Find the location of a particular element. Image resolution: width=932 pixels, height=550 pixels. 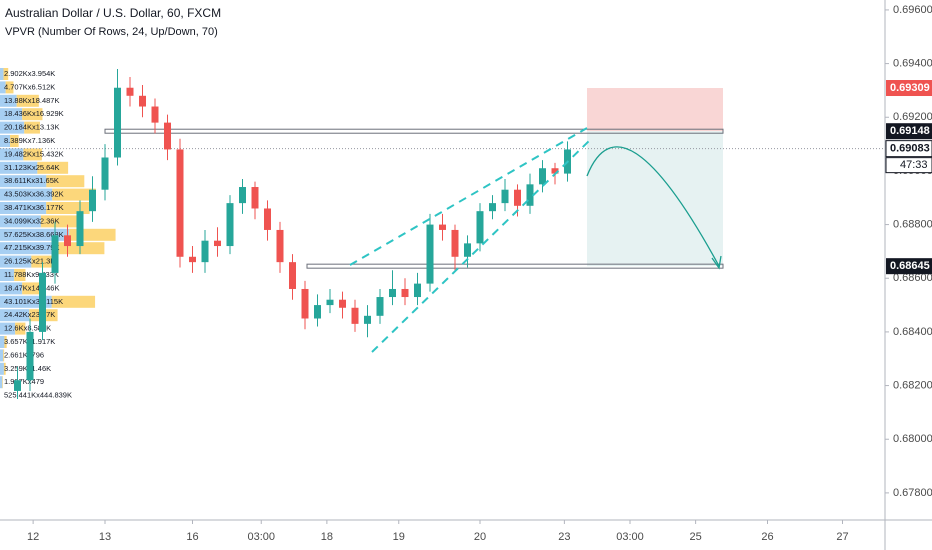

vp-row-label: 38.611Kx31.65K is located at coordinates (31, 180).